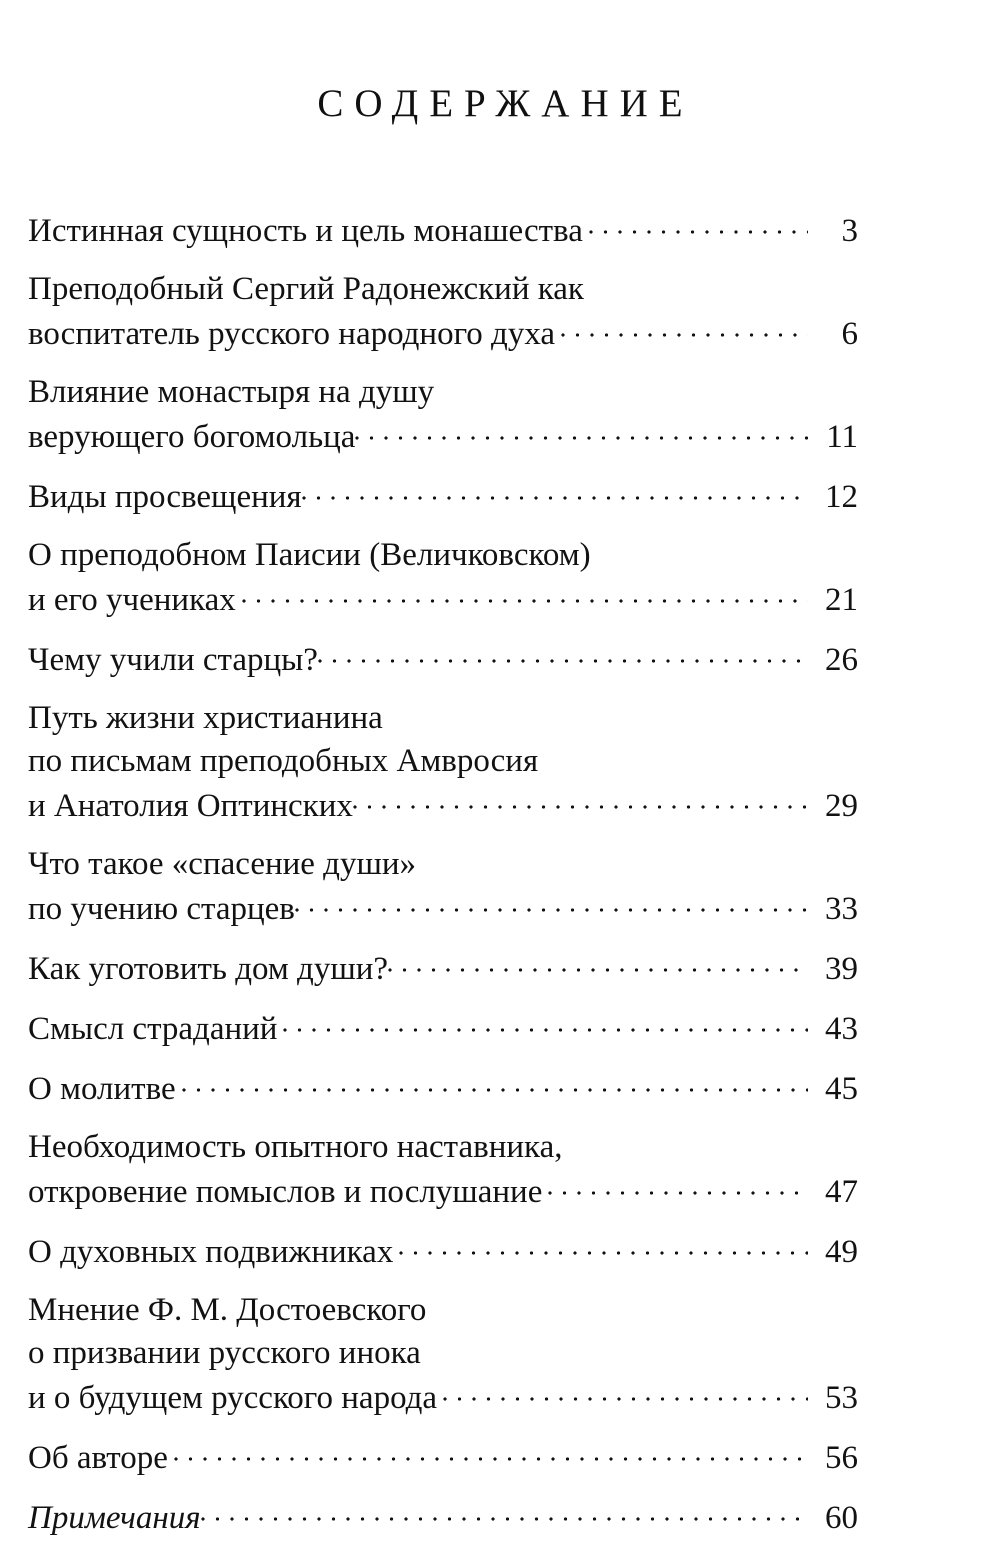 This screenshot has width=1000, height=1560. I want to click on toc-page-number: 49, so click(841, 1252).